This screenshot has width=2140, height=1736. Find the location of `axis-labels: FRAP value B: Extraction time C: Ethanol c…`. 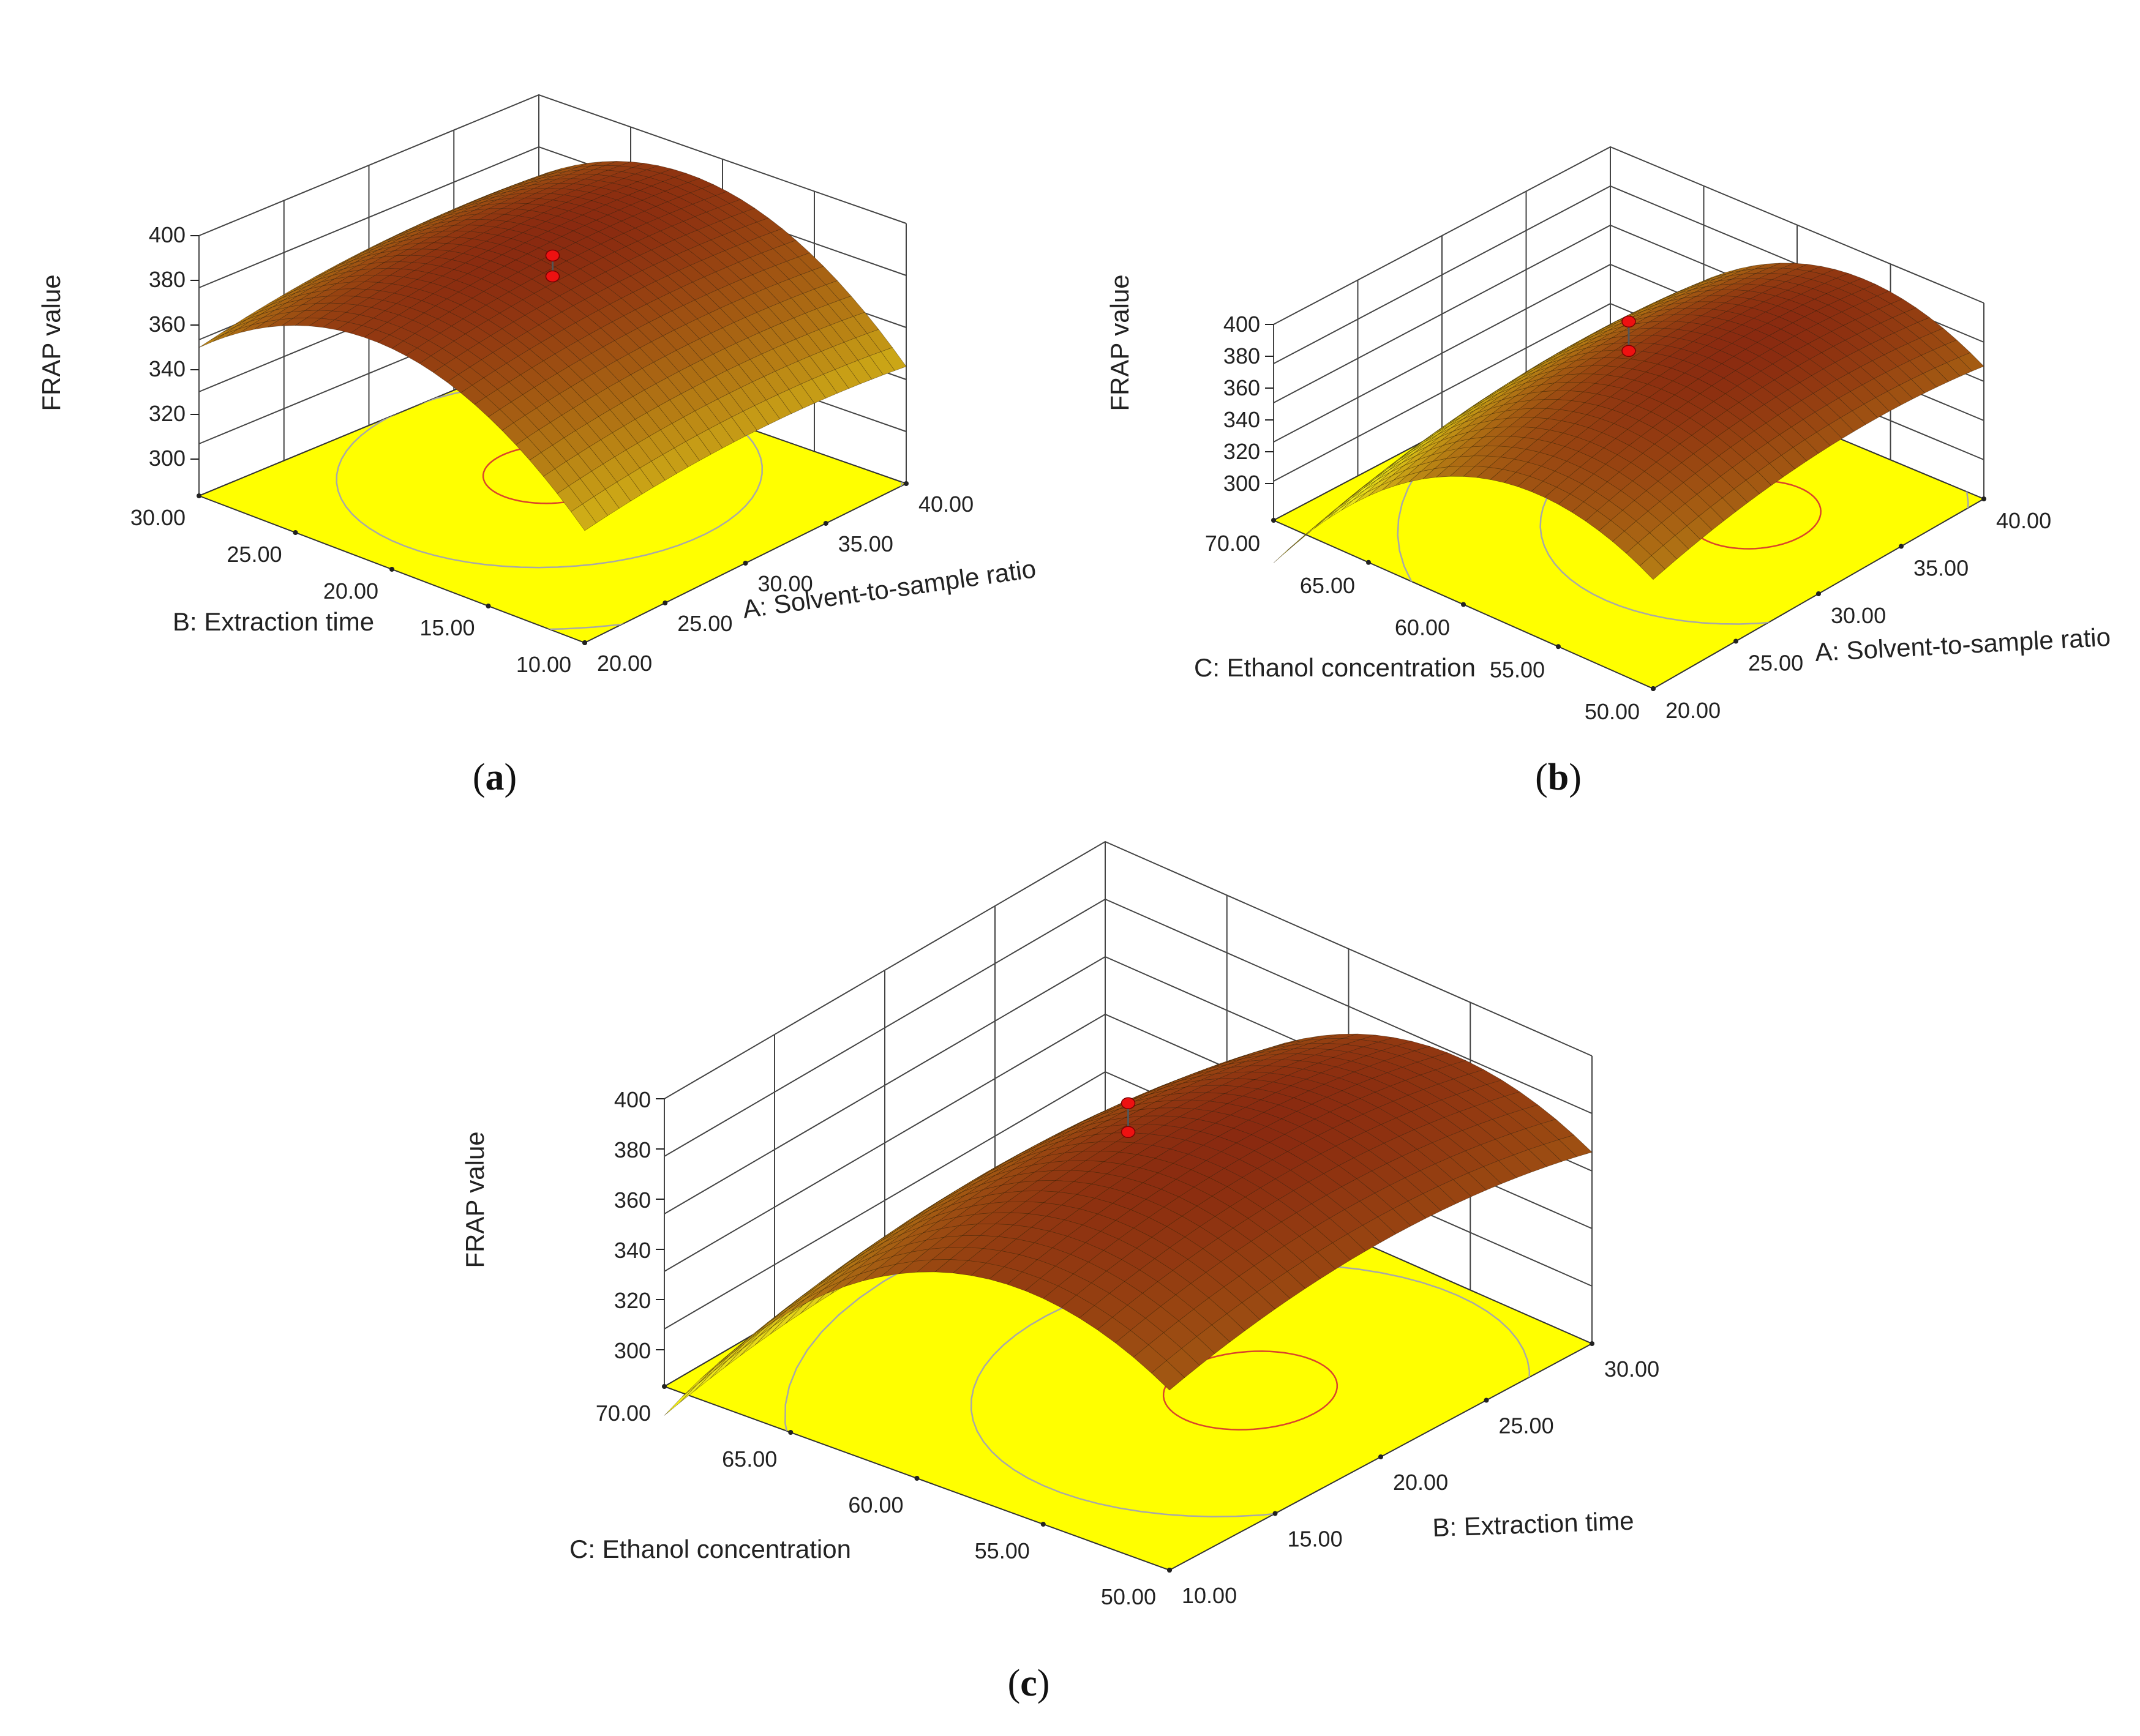

axis-labels: FRAP value B: Extraction time C: Ethanol c… is located at coordinates (1047, 1347).